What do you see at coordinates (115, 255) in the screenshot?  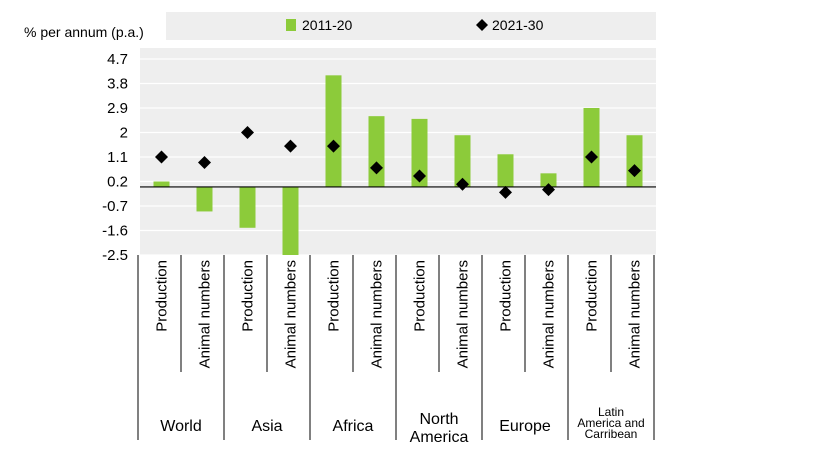 I see `y-tick-label: -2.5` at bounding box center [115, 255].